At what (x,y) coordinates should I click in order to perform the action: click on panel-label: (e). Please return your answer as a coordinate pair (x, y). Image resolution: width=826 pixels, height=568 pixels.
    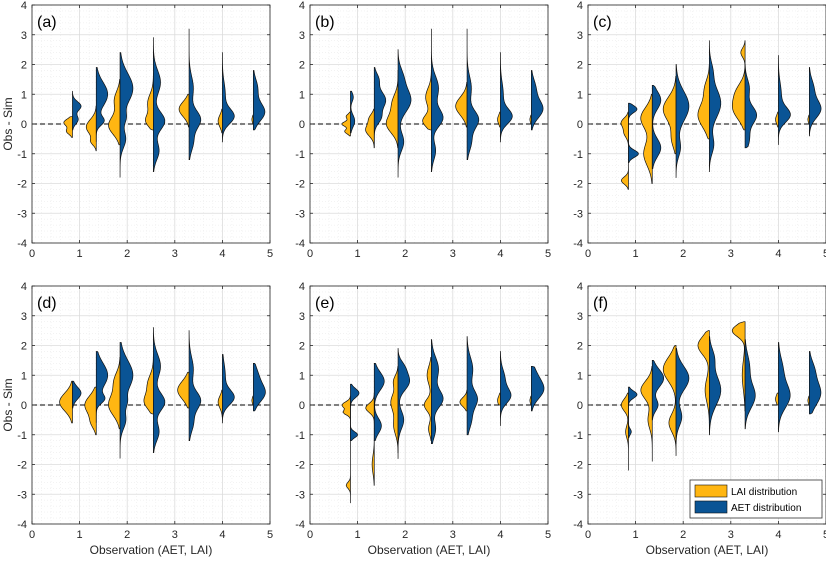
    Looking at the image, I should click on (325, 303).